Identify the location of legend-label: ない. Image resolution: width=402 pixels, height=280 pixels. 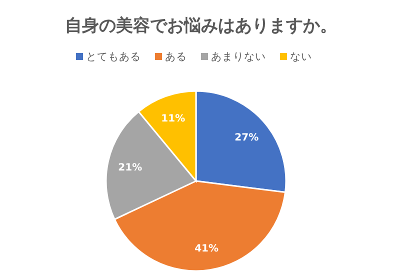
(301, 57).